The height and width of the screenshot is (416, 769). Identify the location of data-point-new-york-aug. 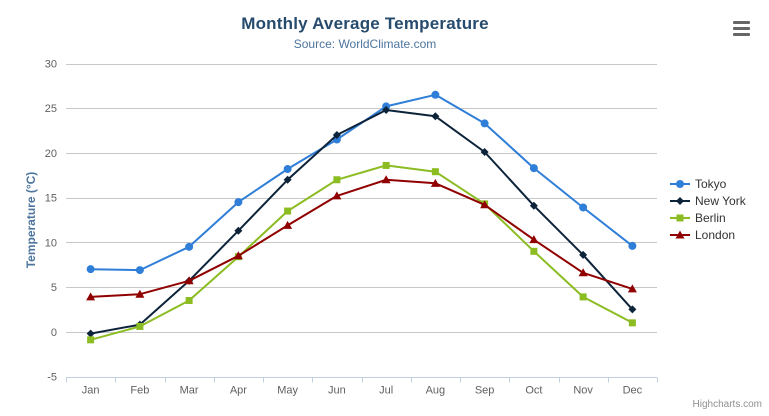
(435, 116).